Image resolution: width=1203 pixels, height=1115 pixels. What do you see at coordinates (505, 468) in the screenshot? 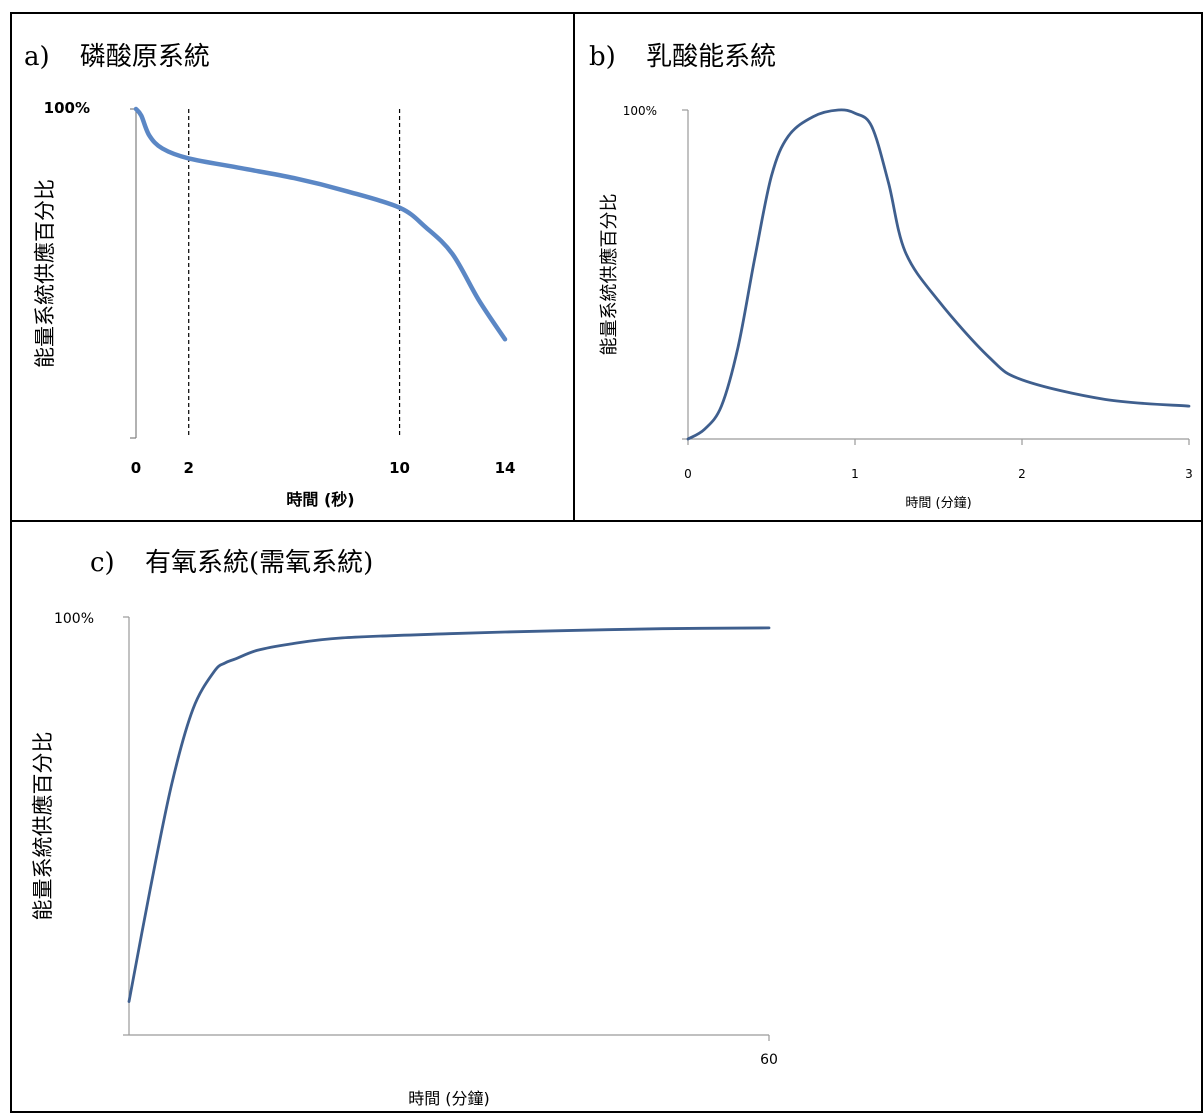
I see `x-tick-label: 14` at bounding box center [505, 468].